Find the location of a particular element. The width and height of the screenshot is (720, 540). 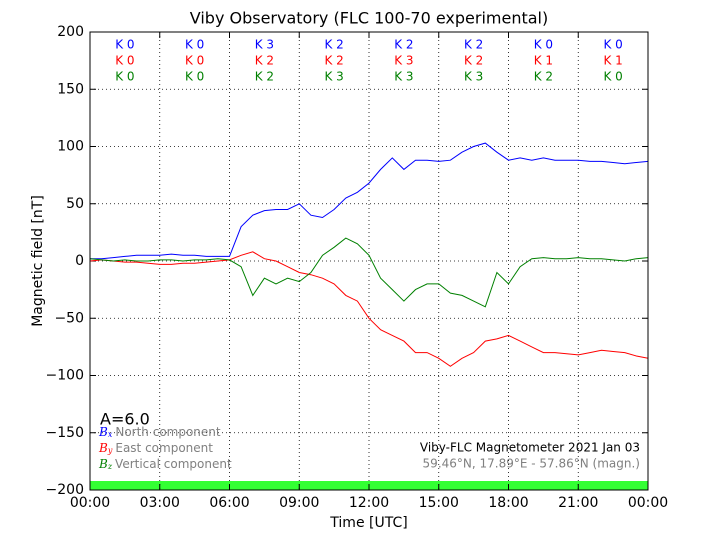

x-tick-label: 09:00 is located at coordinates (299, 503).